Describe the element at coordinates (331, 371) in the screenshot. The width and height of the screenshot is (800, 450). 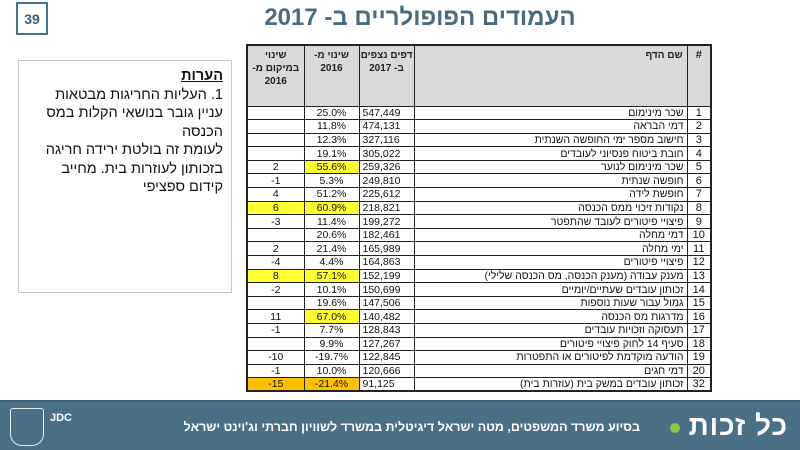
I see `cell-change: 10.0%` at that location.